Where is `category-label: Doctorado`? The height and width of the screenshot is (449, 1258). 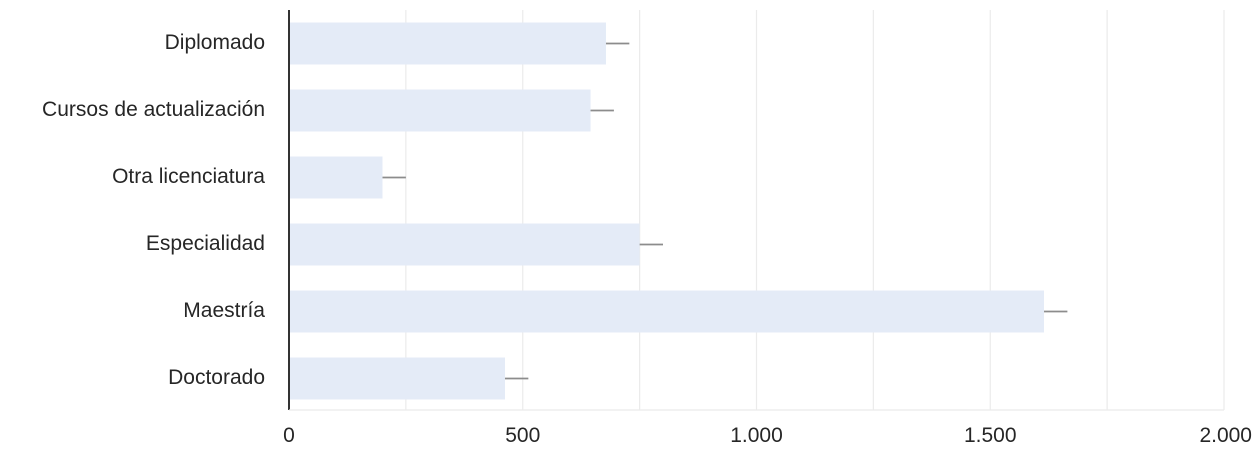 category-label: Doctorado is located at coordinates (216, 377).